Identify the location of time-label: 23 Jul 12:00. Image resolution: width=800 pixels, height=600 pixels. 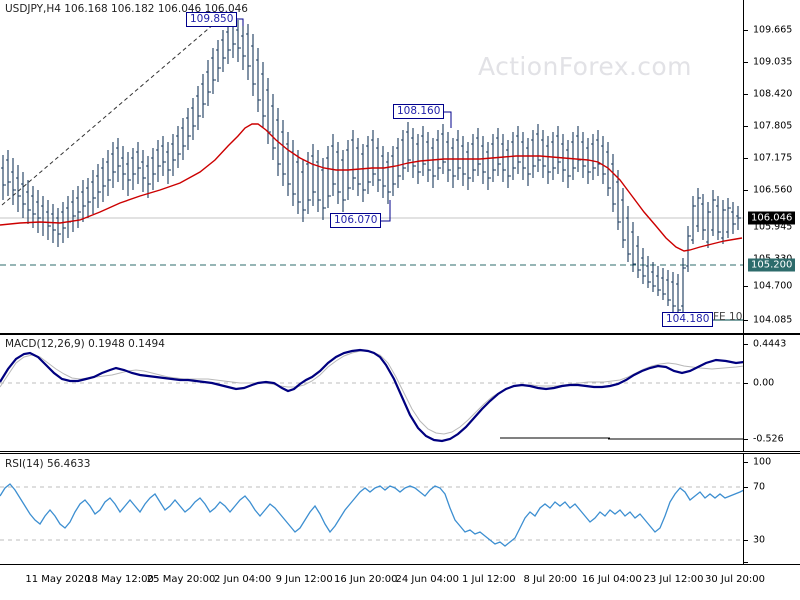
(673, 579).